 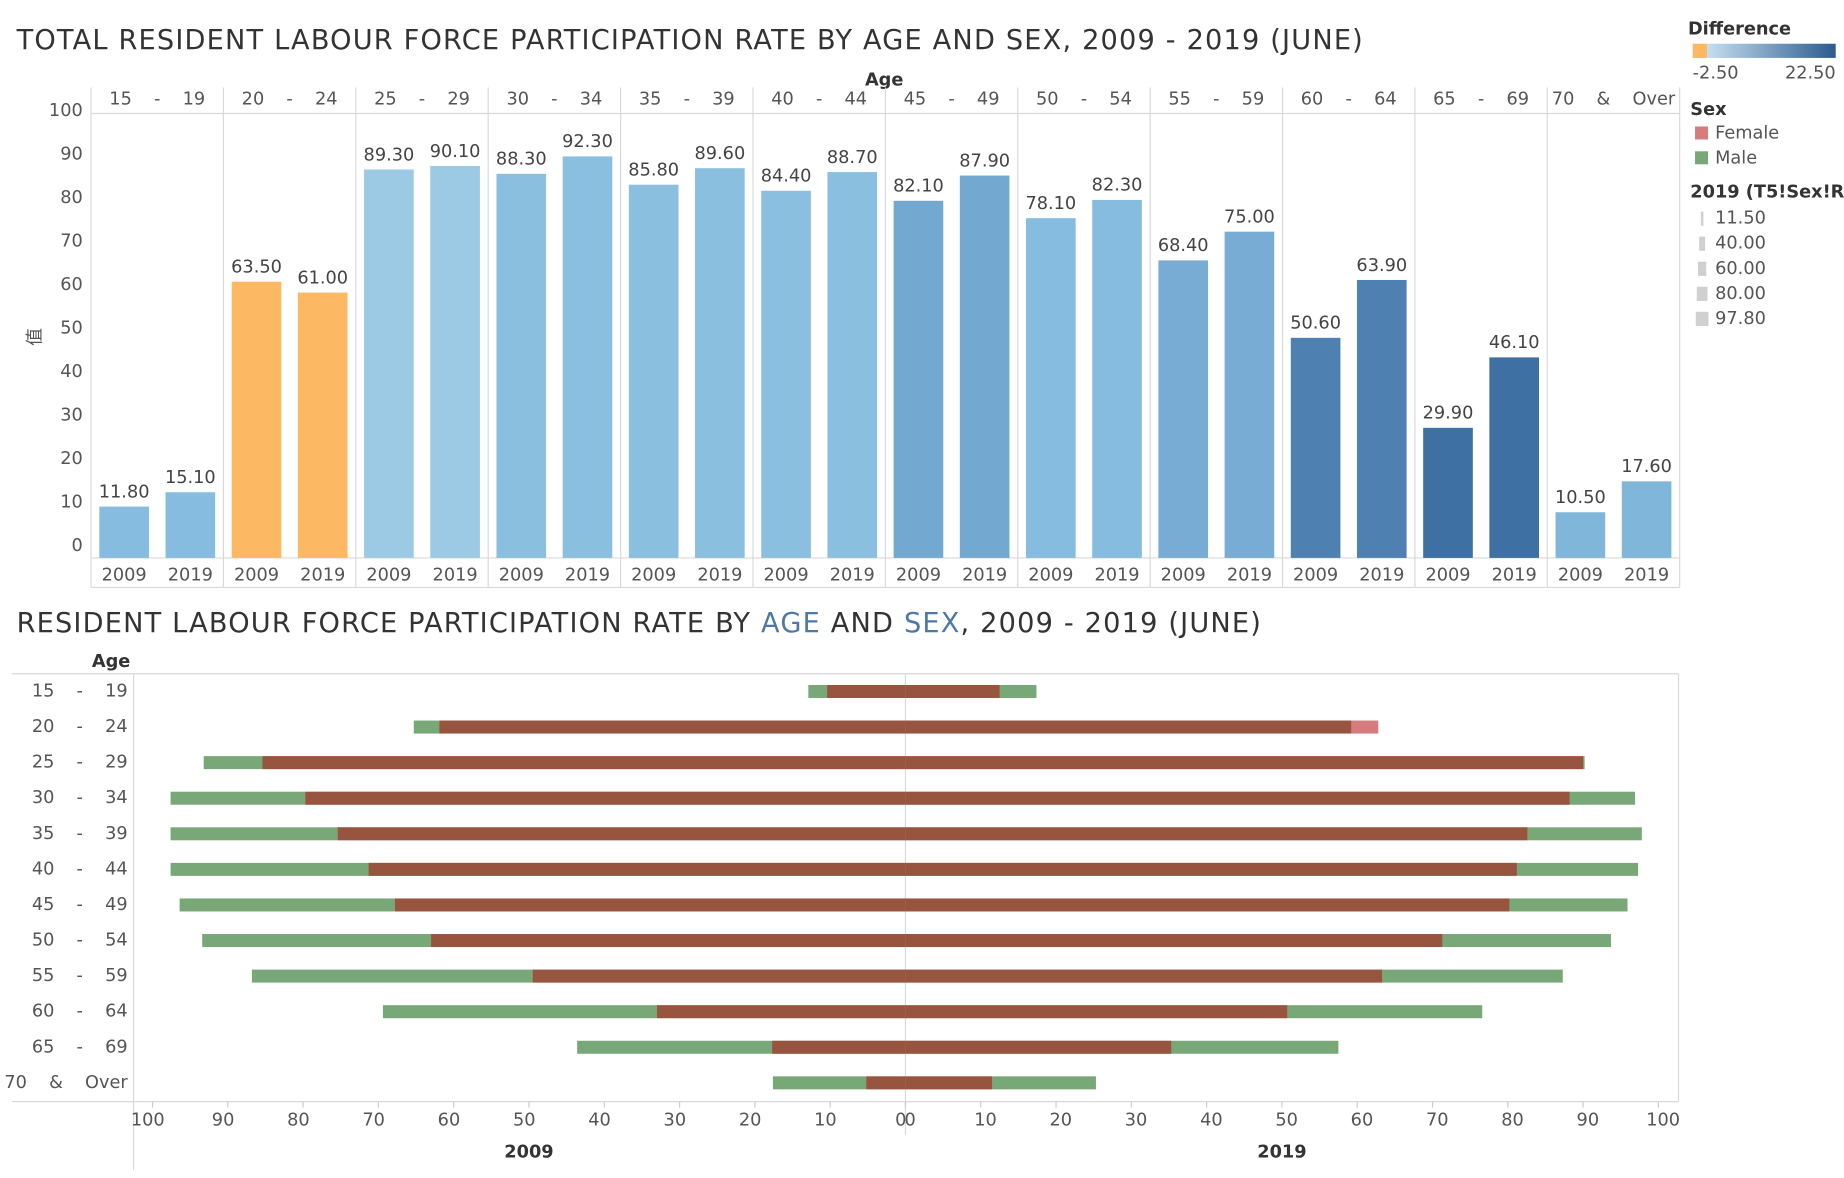 I want to click on legend-label: 80.00, so click(x=1740, y=294).